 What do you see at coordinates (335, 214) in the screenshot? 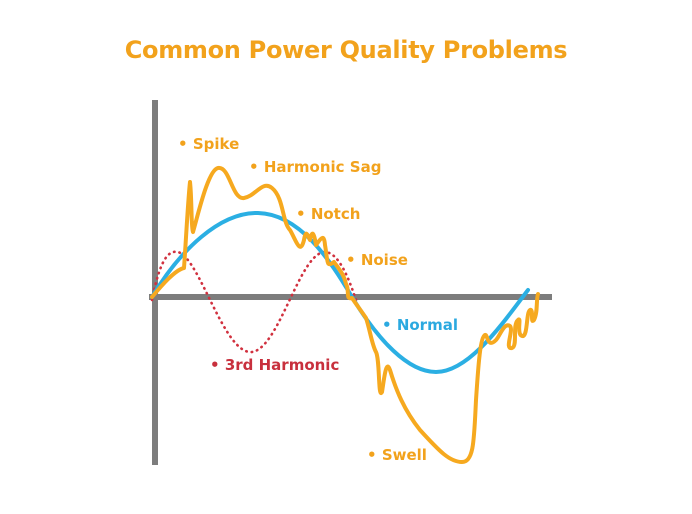
I see `notch-text: Notch` at bounding box center [335, 214].